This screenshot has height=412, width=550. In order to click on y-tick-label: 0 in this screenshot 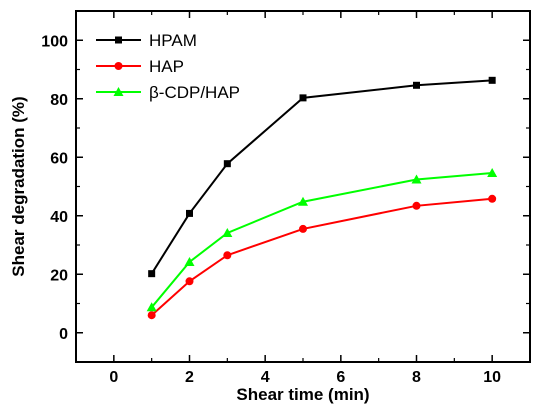, I will do `click(63, 334)`.